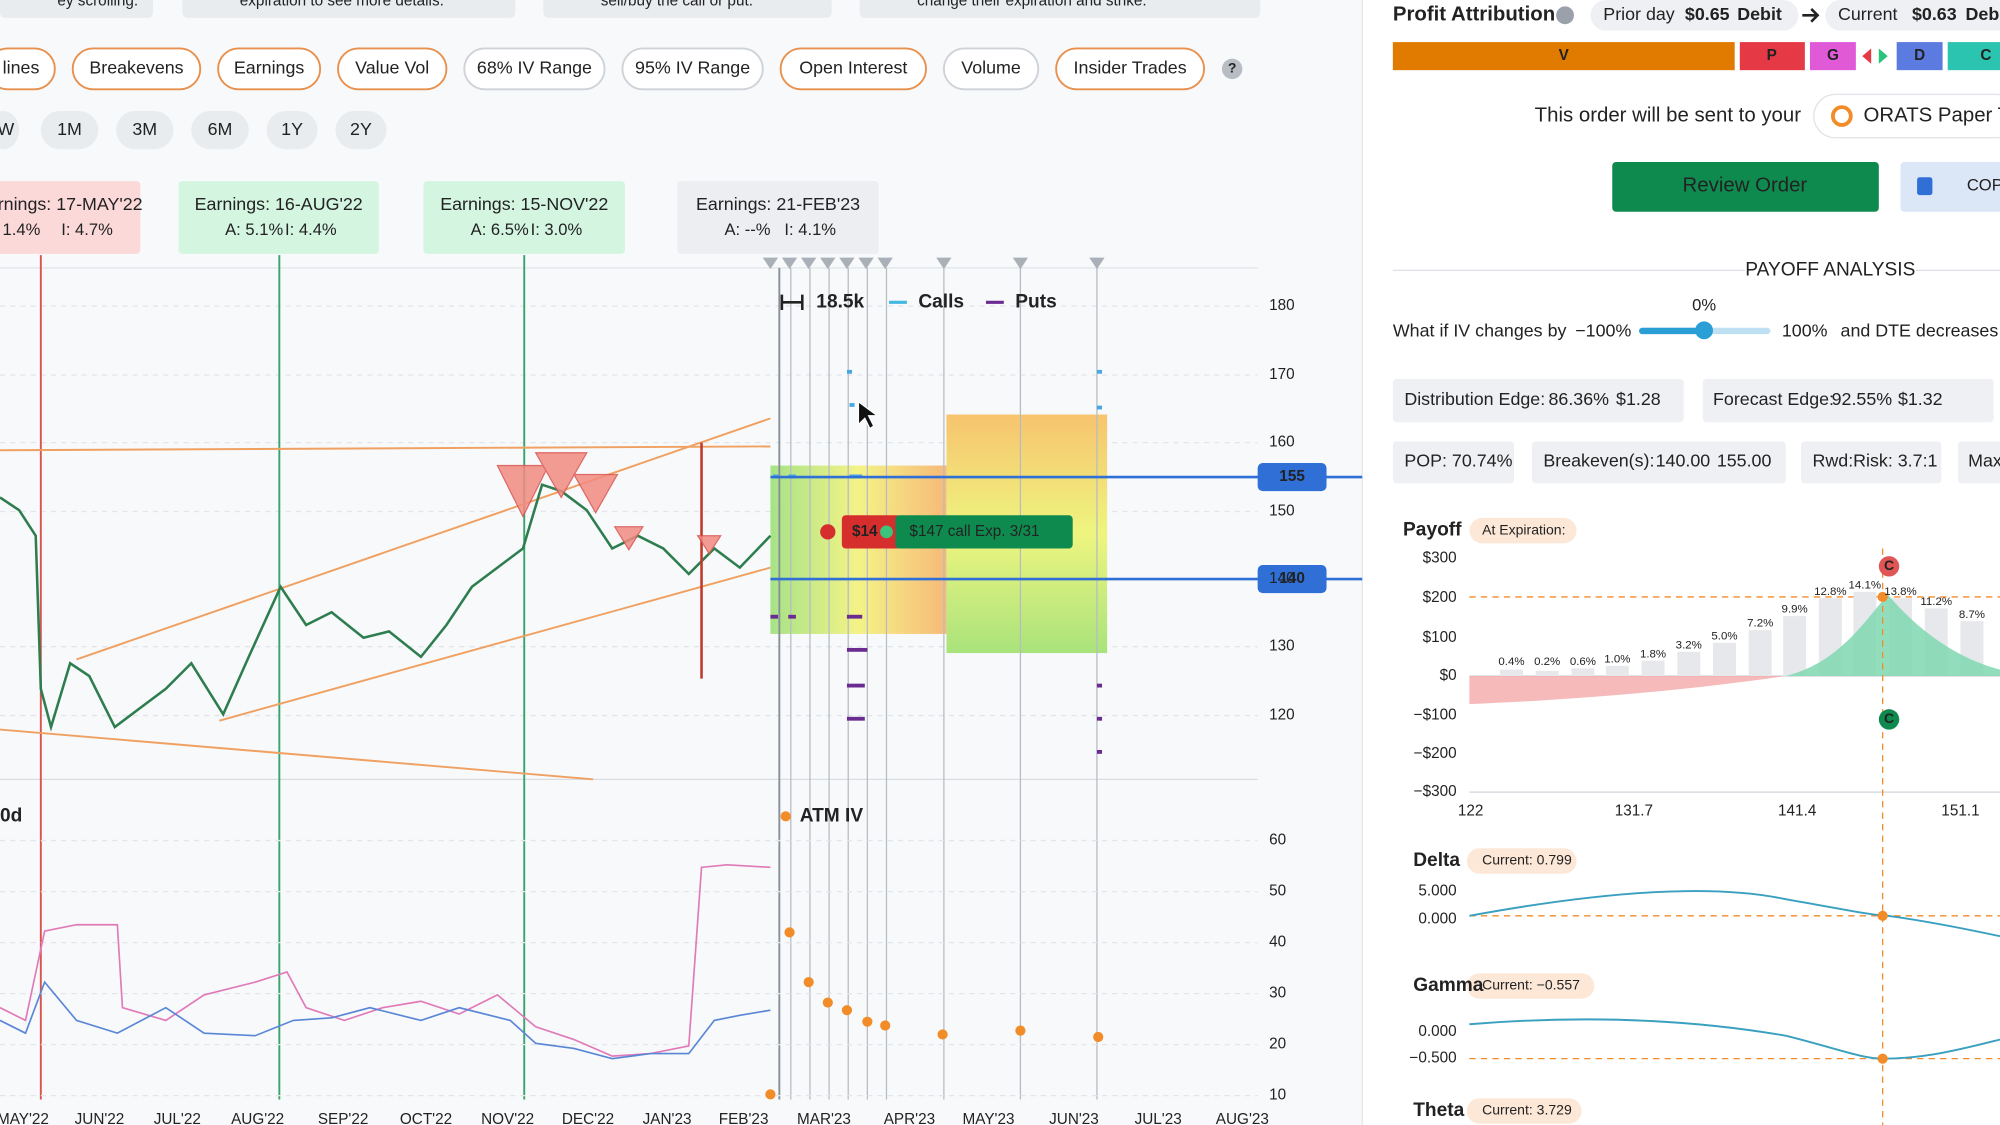 The width and height of the screenshot is (2000, 1125). Describe the element at coordinates (1920, 330) in the screenshot. I see `dte-prompt: and DTE decreases b` at that location.